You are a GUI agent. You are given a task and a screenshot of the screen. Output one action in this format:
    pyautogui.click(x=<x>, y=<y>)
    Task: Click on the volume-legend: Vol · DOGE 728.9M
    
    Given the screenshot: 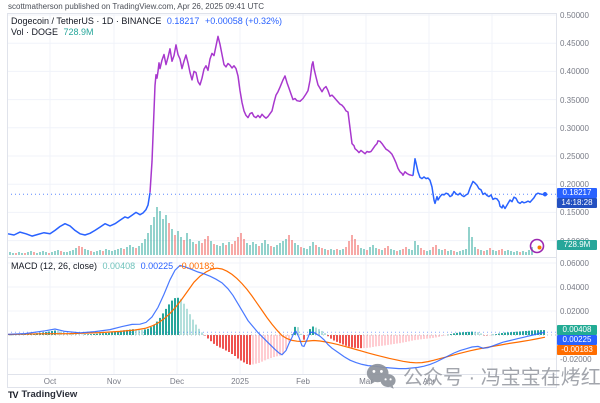 What is the action you would take?
    pyautogui.click(x=54, y=32)
    